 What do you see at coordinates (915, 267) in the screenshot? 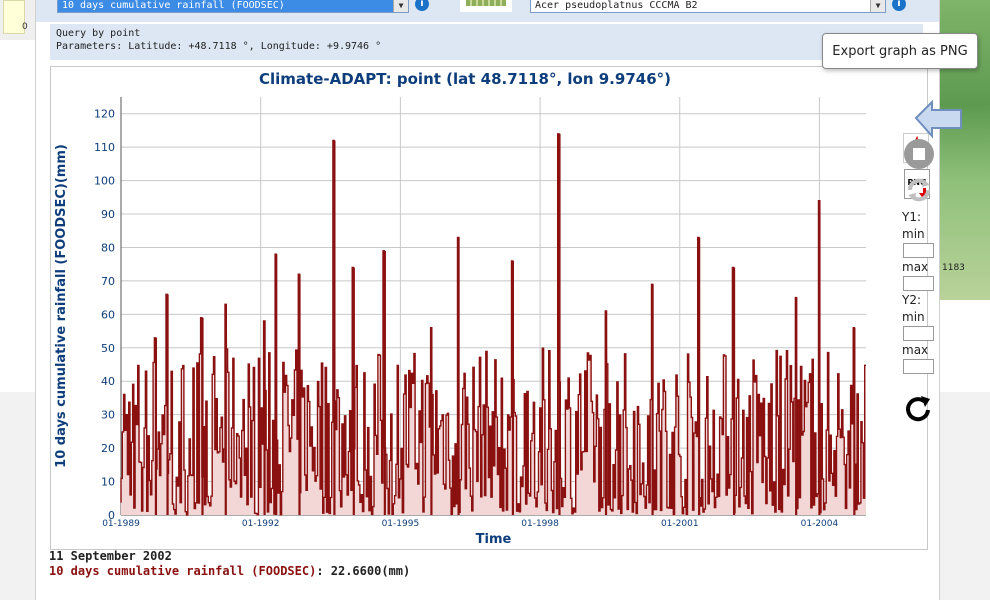
I see `y1-max-label: max` at bounding box center [915, 267].